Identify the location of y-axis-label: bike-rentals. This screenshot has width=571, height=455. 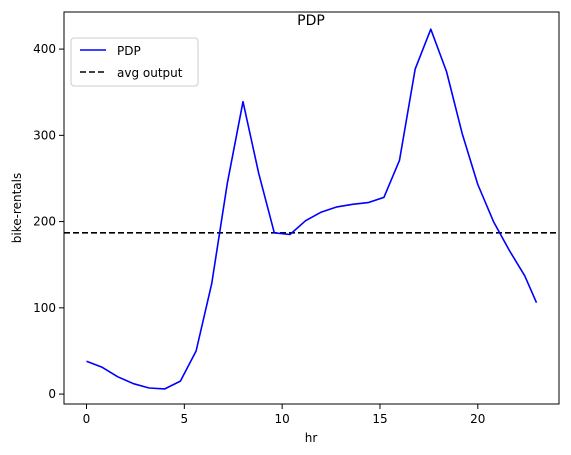
(17, 208).